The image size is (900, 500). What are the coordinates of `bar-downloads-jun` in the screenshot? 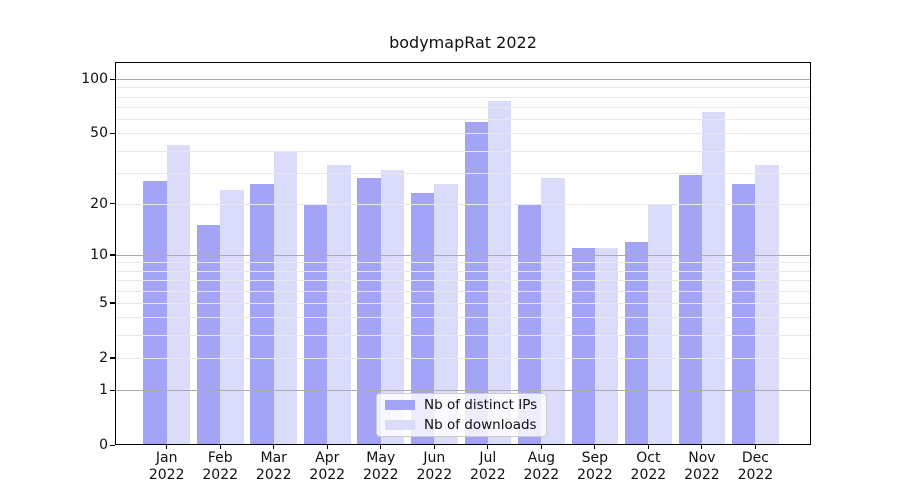 It's located at (446, 314).